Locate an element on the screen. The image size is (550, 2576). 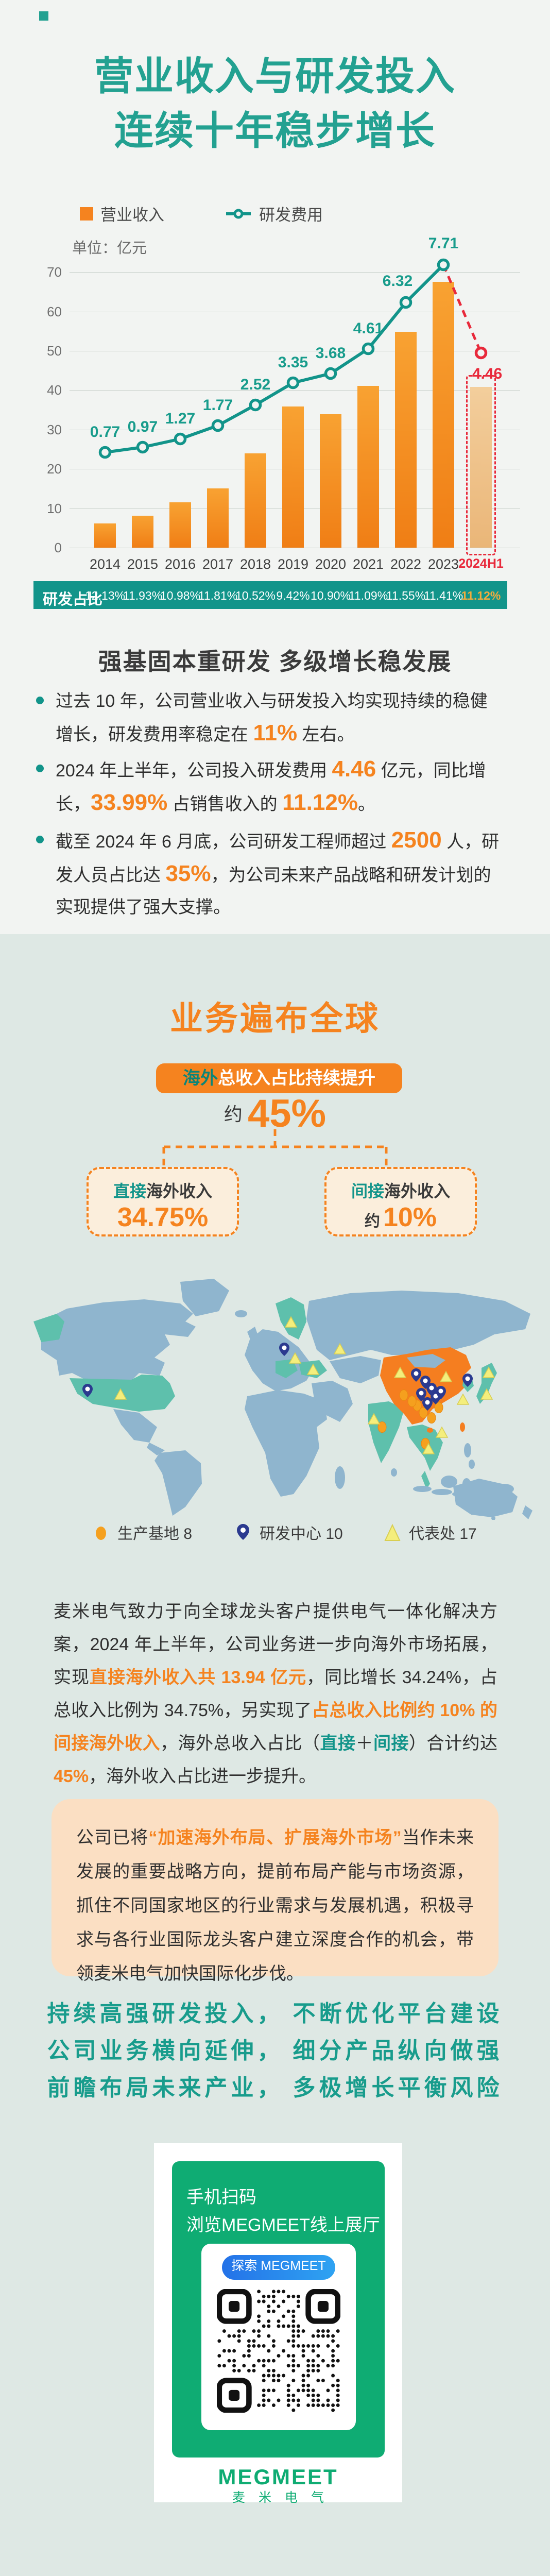
x-axis-year-label: 2021 is located at coordinates (368, 564).